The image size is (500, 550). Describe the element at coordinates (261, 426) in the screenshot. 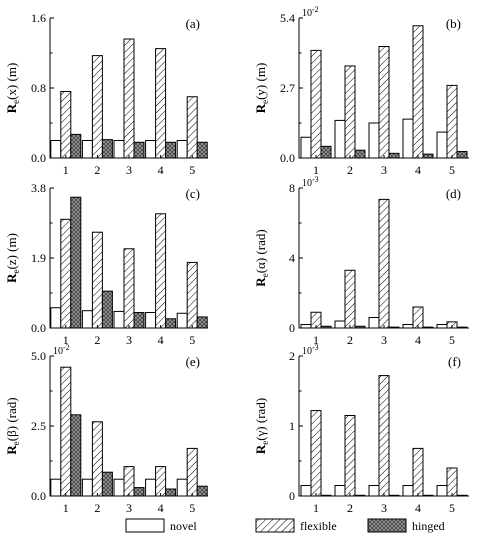

I see `y-axis-label: Re(γ) (rad)` at that location.